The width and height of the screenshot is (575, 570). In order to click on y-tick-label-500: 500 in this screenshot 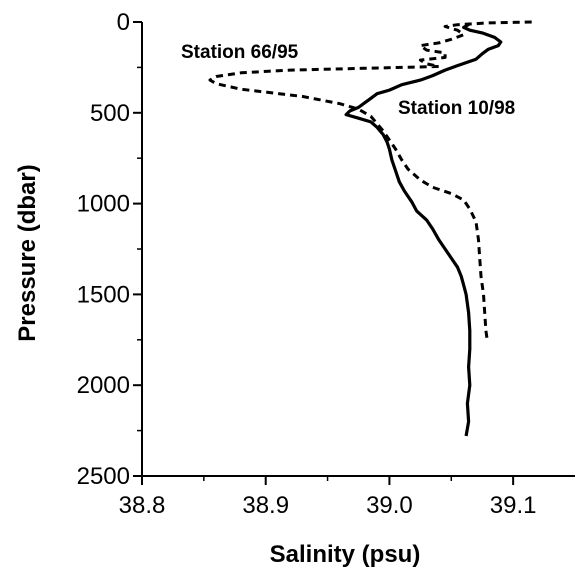, I will do `click(110, 113)`.